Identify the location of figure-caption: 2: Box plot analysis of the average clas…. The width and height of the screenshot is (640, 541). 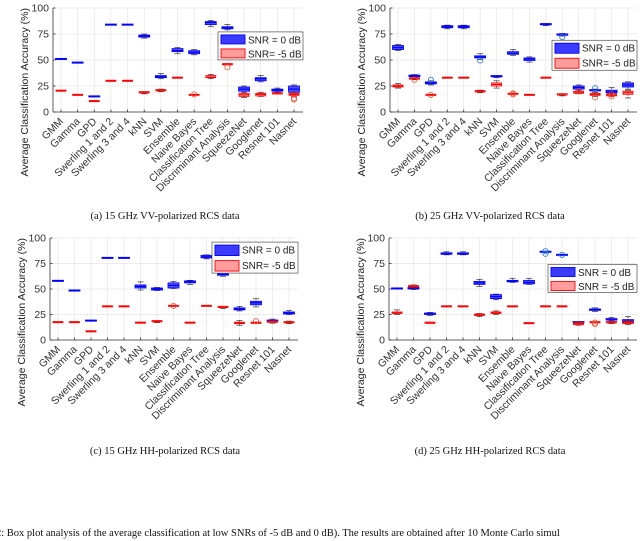
(280, 533).